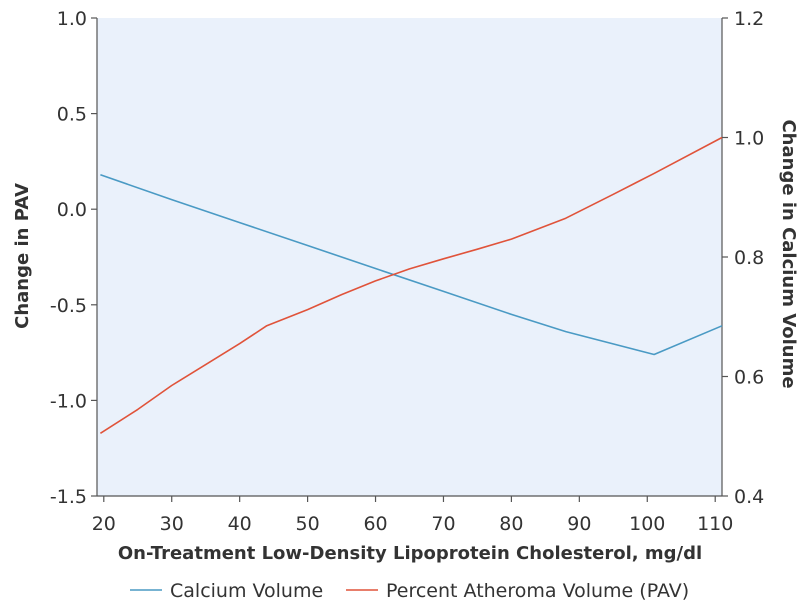  I want to click on x-tick-label: 30, so click(172, 524).